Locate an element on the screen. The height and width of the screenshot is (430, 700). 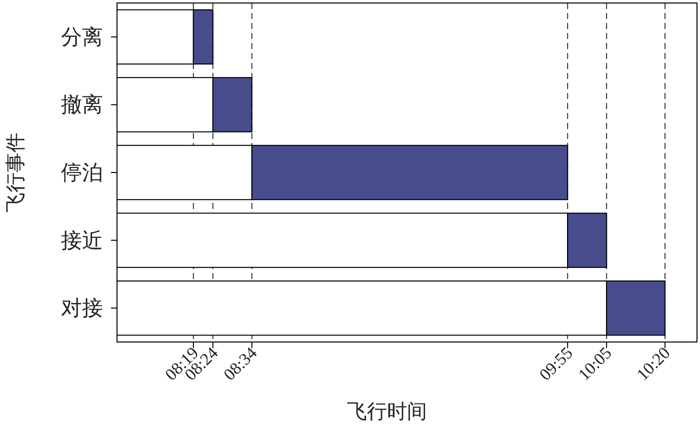
y-axis-title: 飞行事件 is located at coordinates (16, 172).